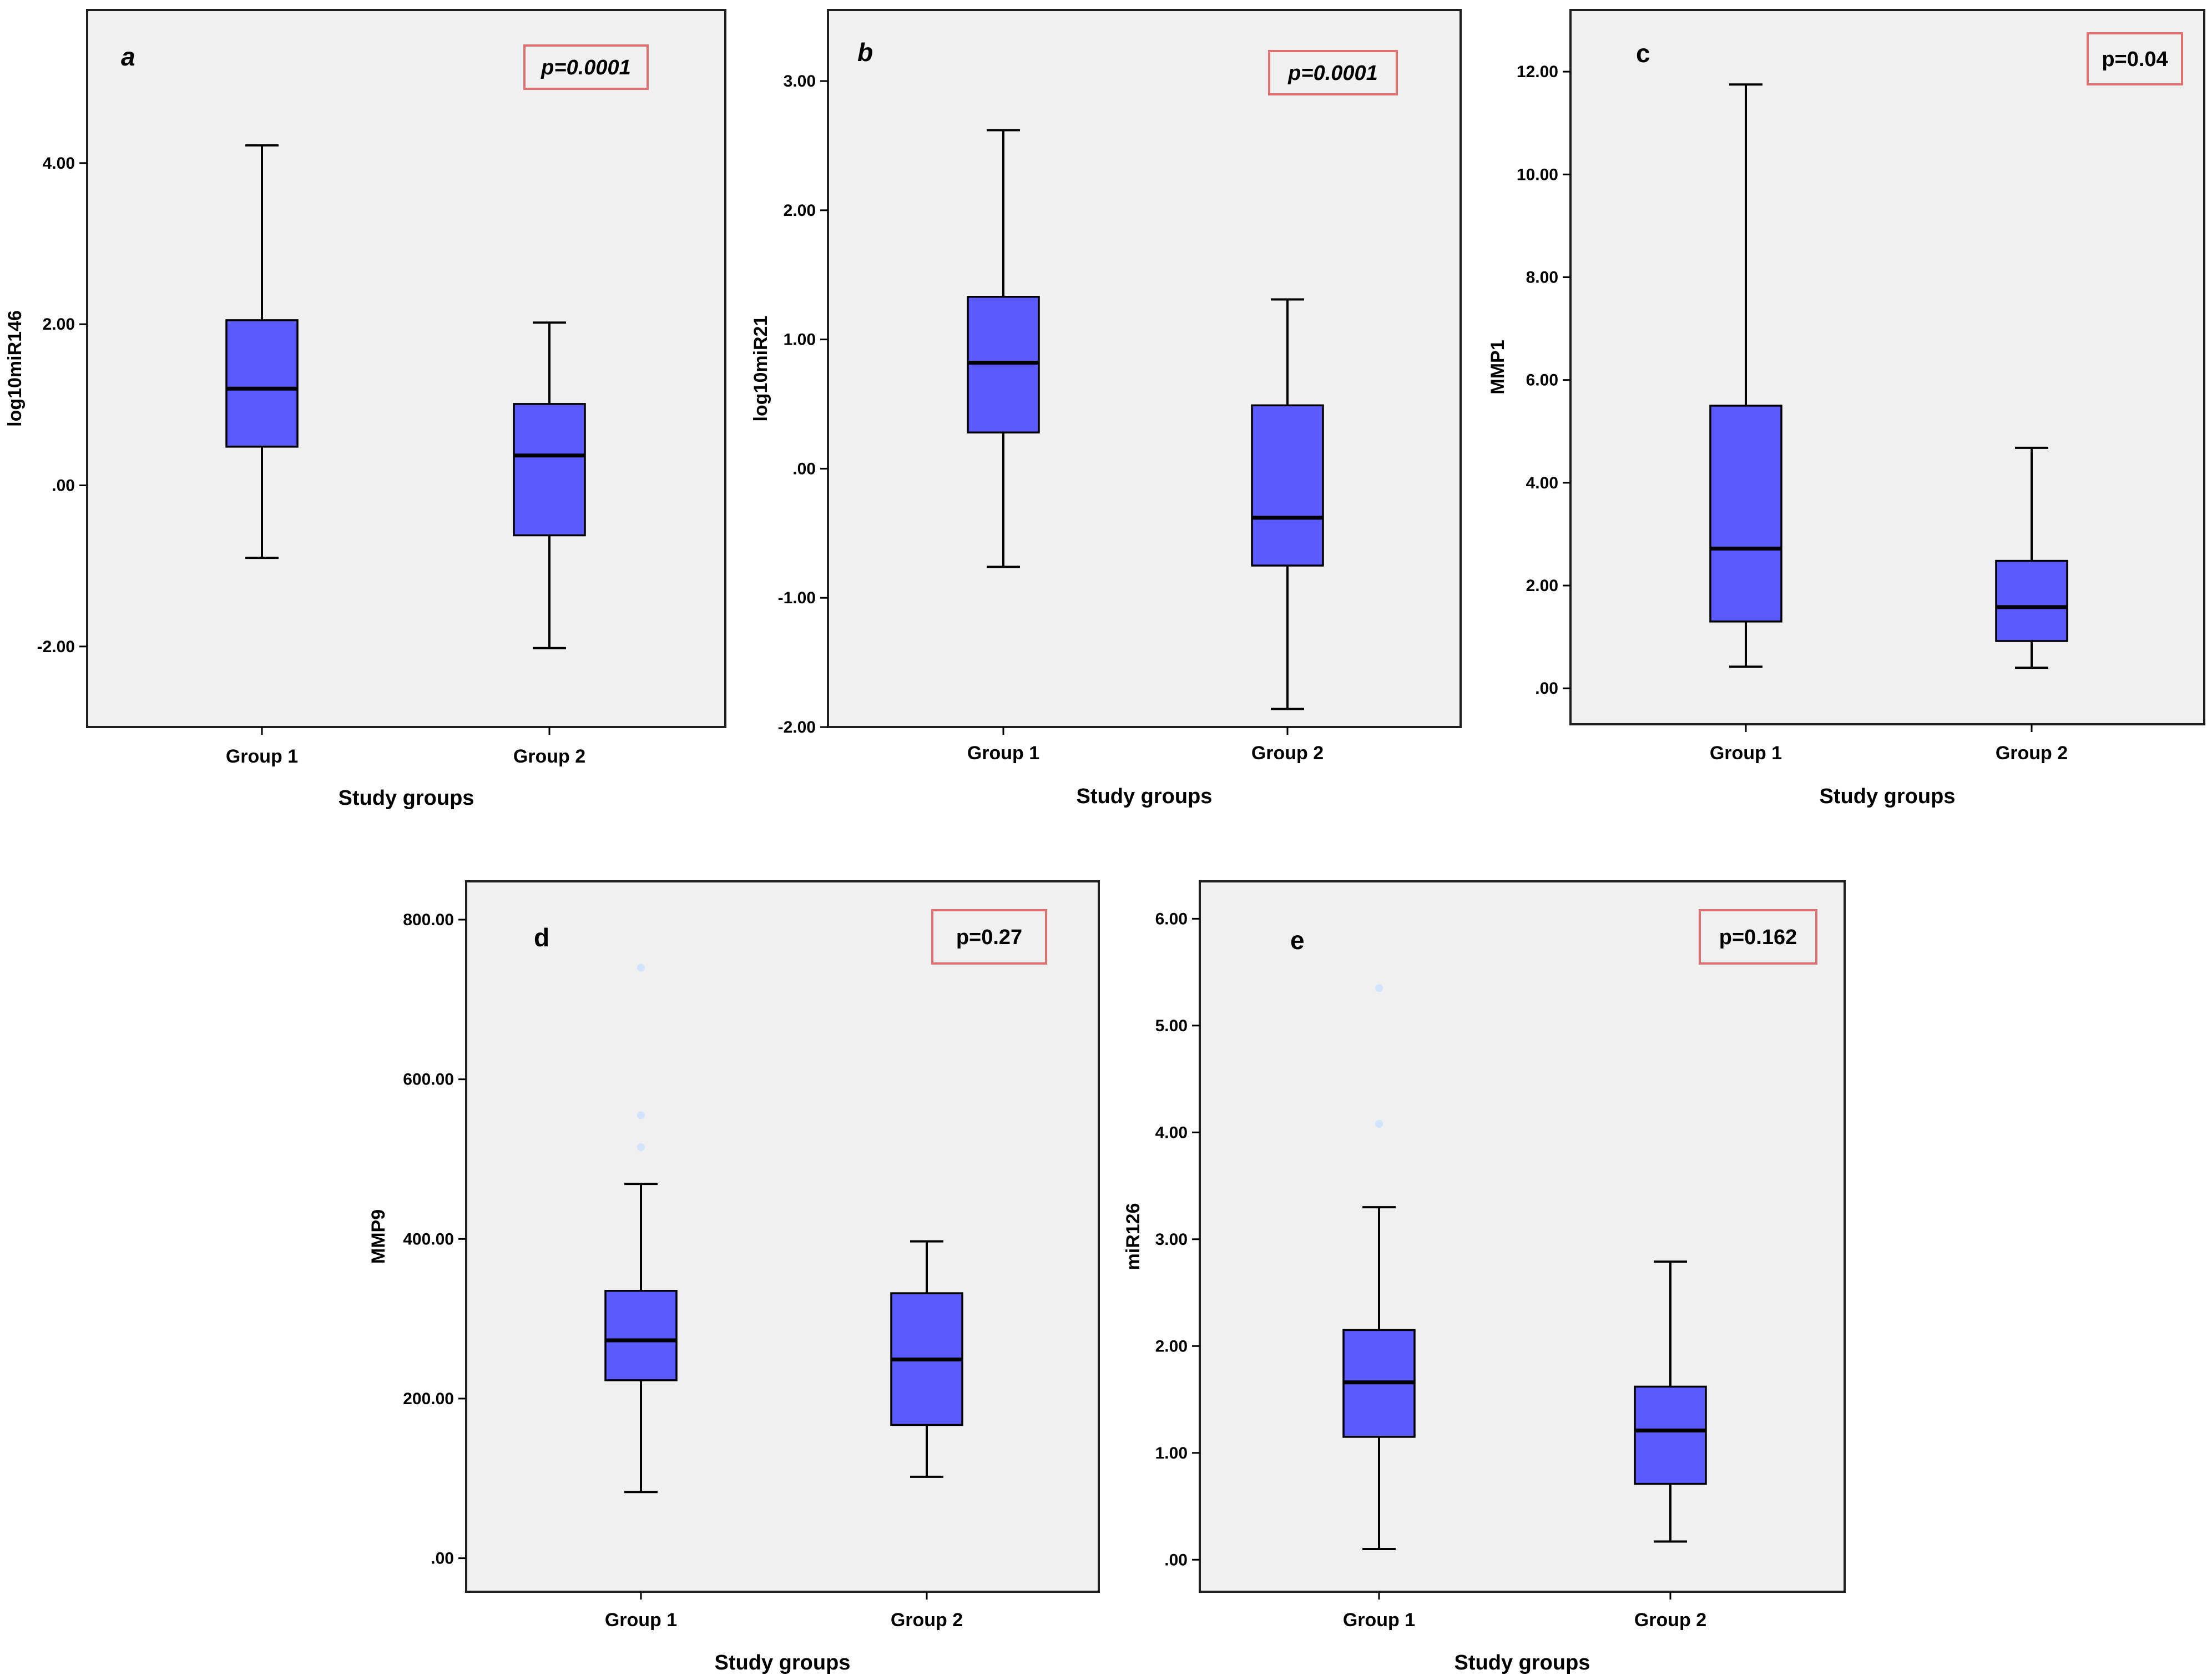 The width and height of the screenshot is (2212, 1680). Describe the element at coordinates (428, 920) in the screenshot. I see `y-tick-label: 800.00` at that location.